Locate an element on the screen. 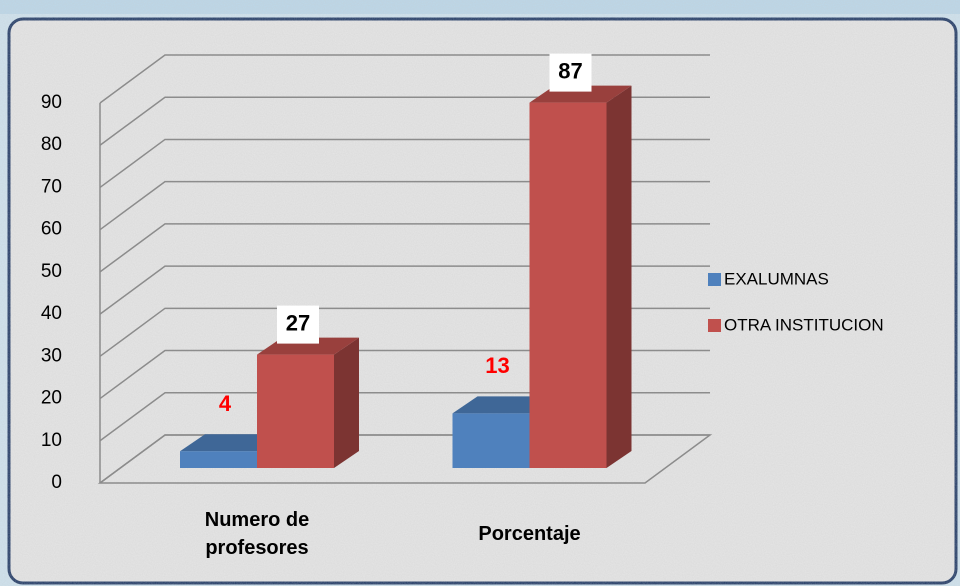 Image resolution: width=960 pixels, height=586 pixels. y-tick-label: 60 is located at coordinates (51, 229).